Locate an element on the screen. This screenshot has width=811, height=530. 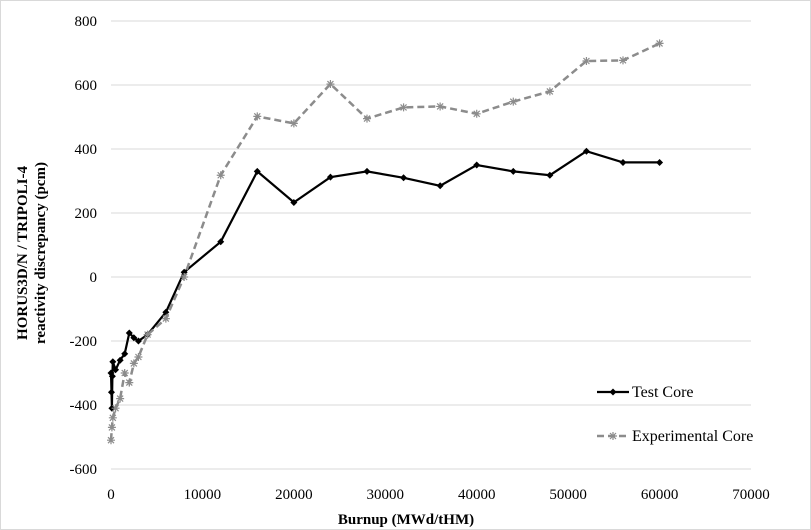
y-tick-label: 0 is located at coordinates (94, 278).